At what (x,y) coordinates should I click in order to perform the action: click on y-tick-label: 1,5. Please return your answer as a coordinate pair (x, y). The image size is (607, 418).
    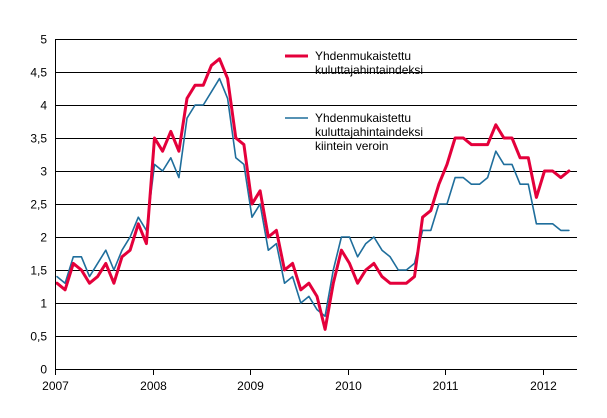
    Looking at the image, I should click on (38, 271).